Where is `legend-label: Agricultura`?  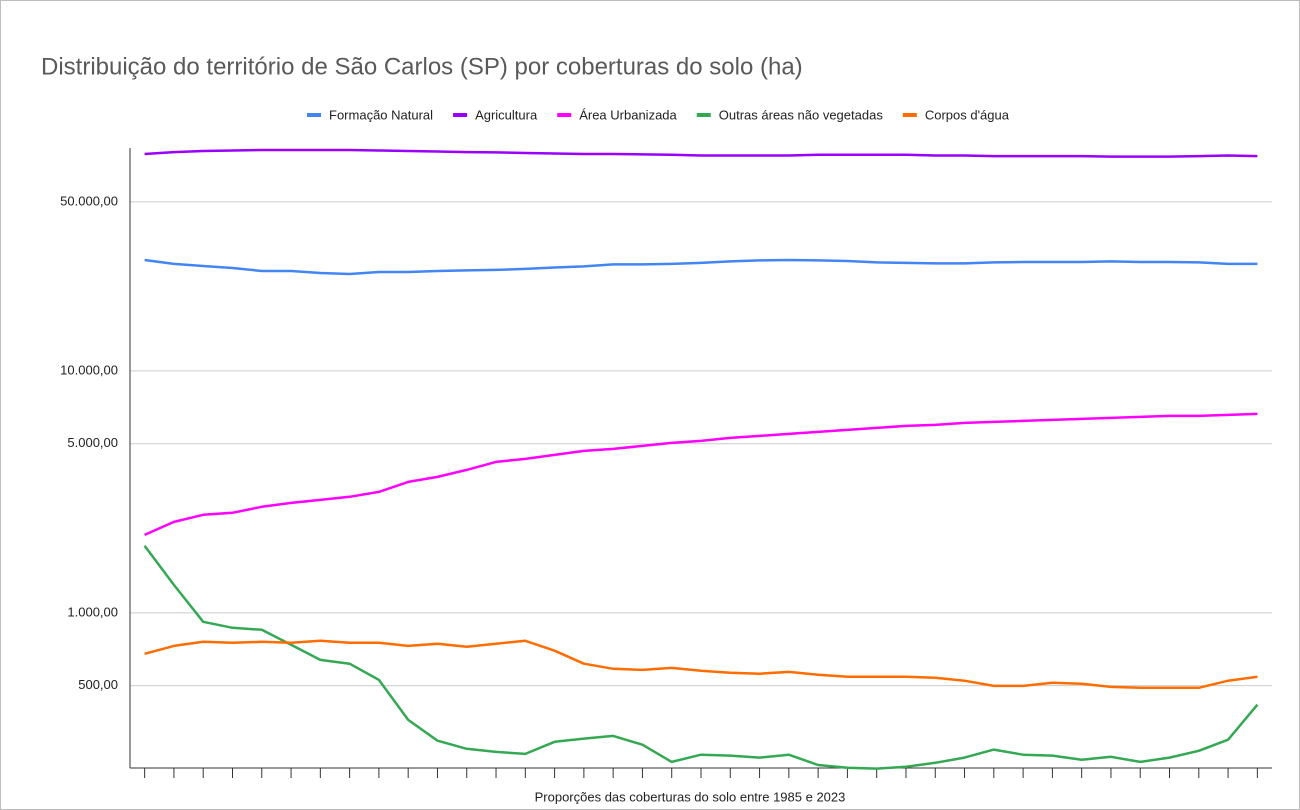 legend-label: Agricultura is located at coordinates (506, 114).